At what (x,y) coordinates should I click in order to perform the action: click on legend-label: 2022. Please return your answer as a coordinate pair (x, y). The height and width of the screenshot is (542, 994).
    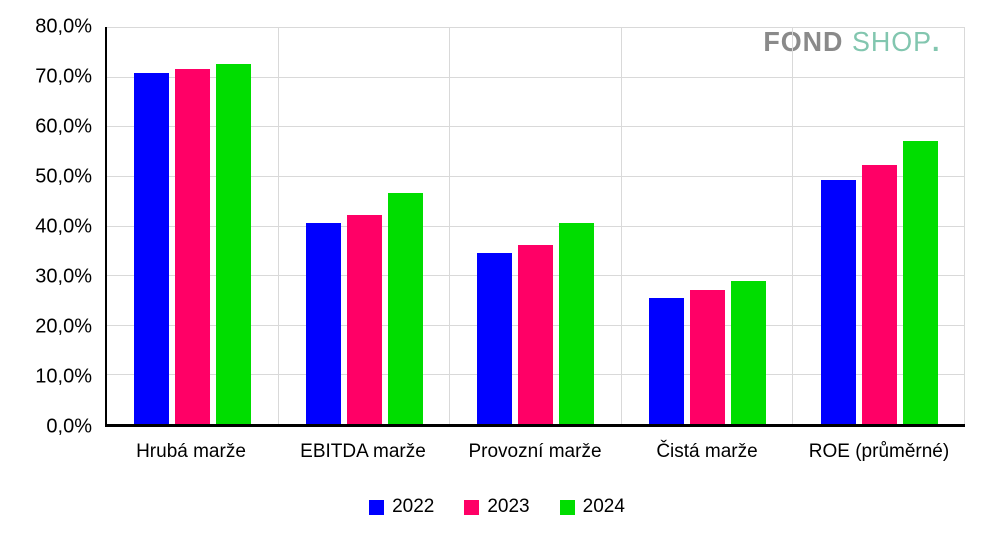
    Looking at the image, I should click on (413, 506).